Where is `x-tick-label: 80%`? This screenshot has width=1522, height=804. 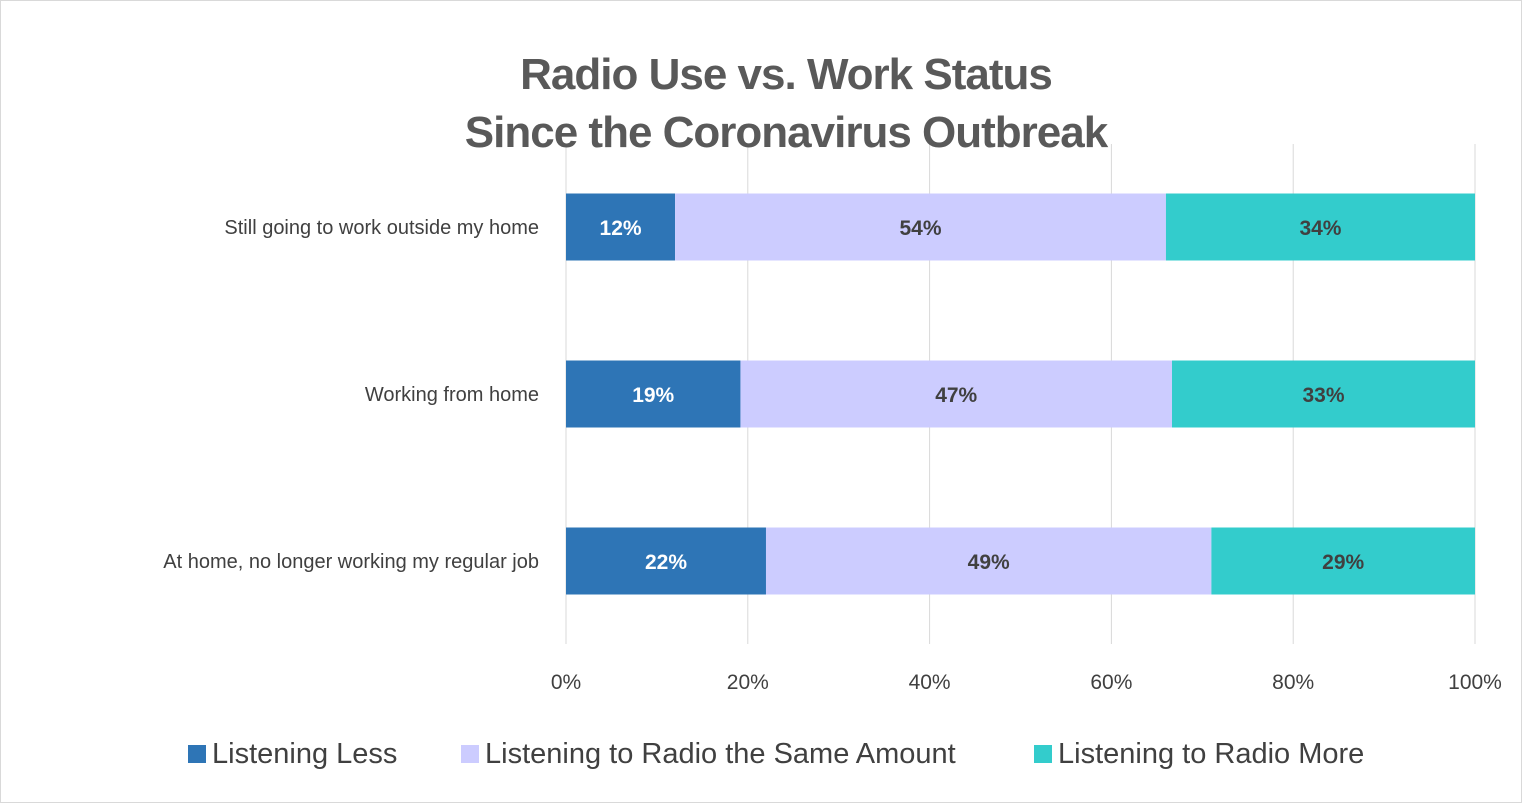
x-tick-label: 80% is located at coordinates (1293, 682).